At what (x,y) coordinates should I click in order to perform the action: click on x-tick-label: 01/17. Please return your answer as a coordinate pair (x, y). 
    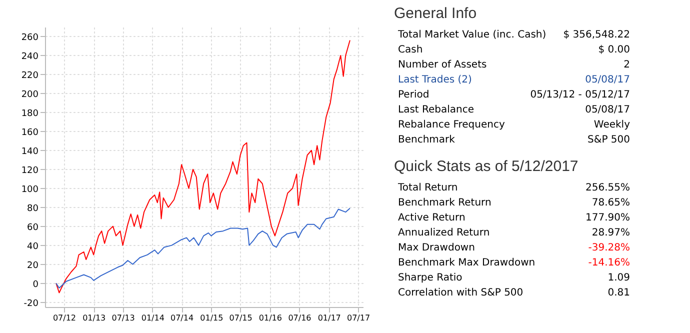
    Looking at the image, I should click on (329, 318).